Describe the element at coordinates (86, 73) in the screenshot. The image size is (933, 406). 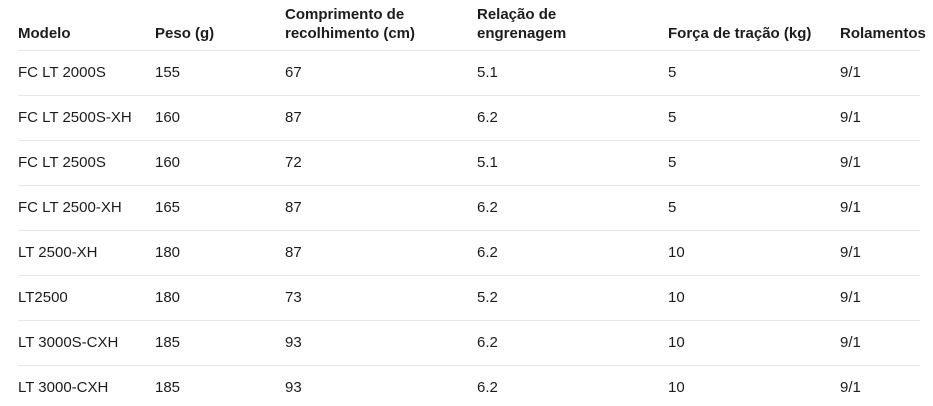
I see `model-cell: FC LT 2000S` at that location.